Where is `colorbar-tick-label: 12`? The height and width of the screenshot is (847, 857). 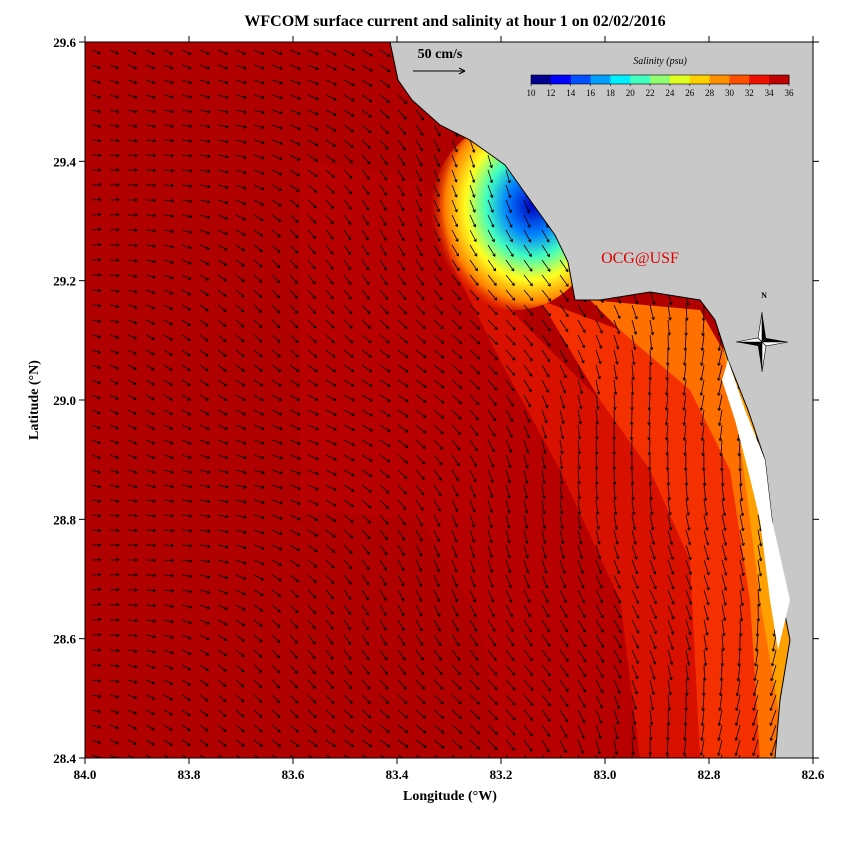
colorbar-tick-label: 12 is located at coordinates (550, 93).